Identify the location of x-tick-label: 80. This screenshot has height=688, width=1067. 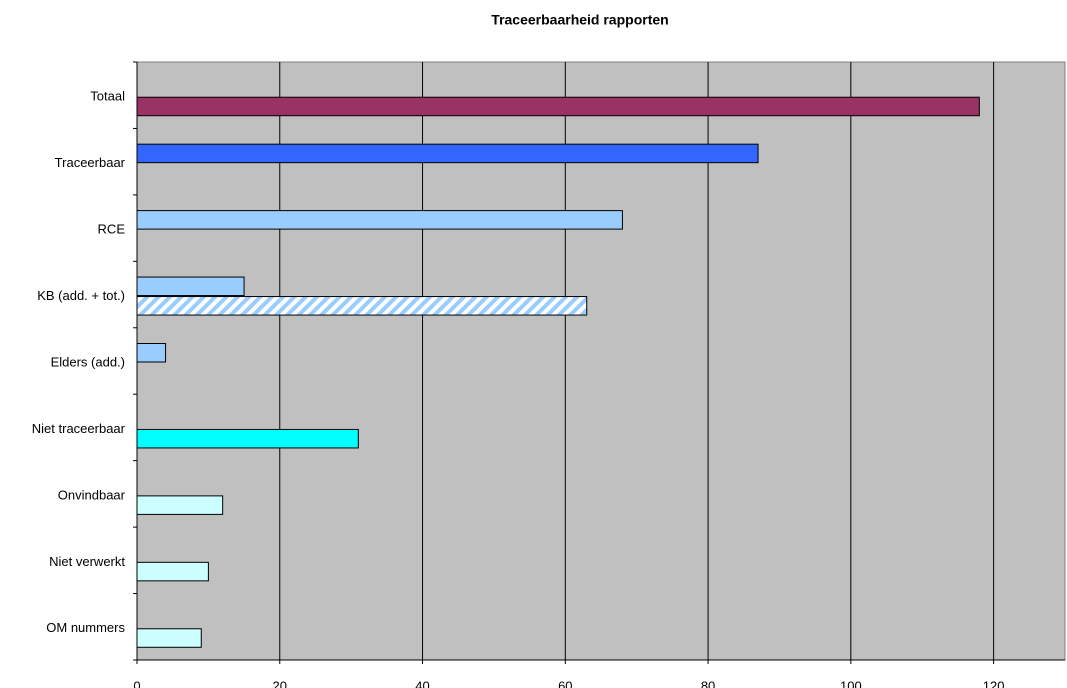
(708, 683).